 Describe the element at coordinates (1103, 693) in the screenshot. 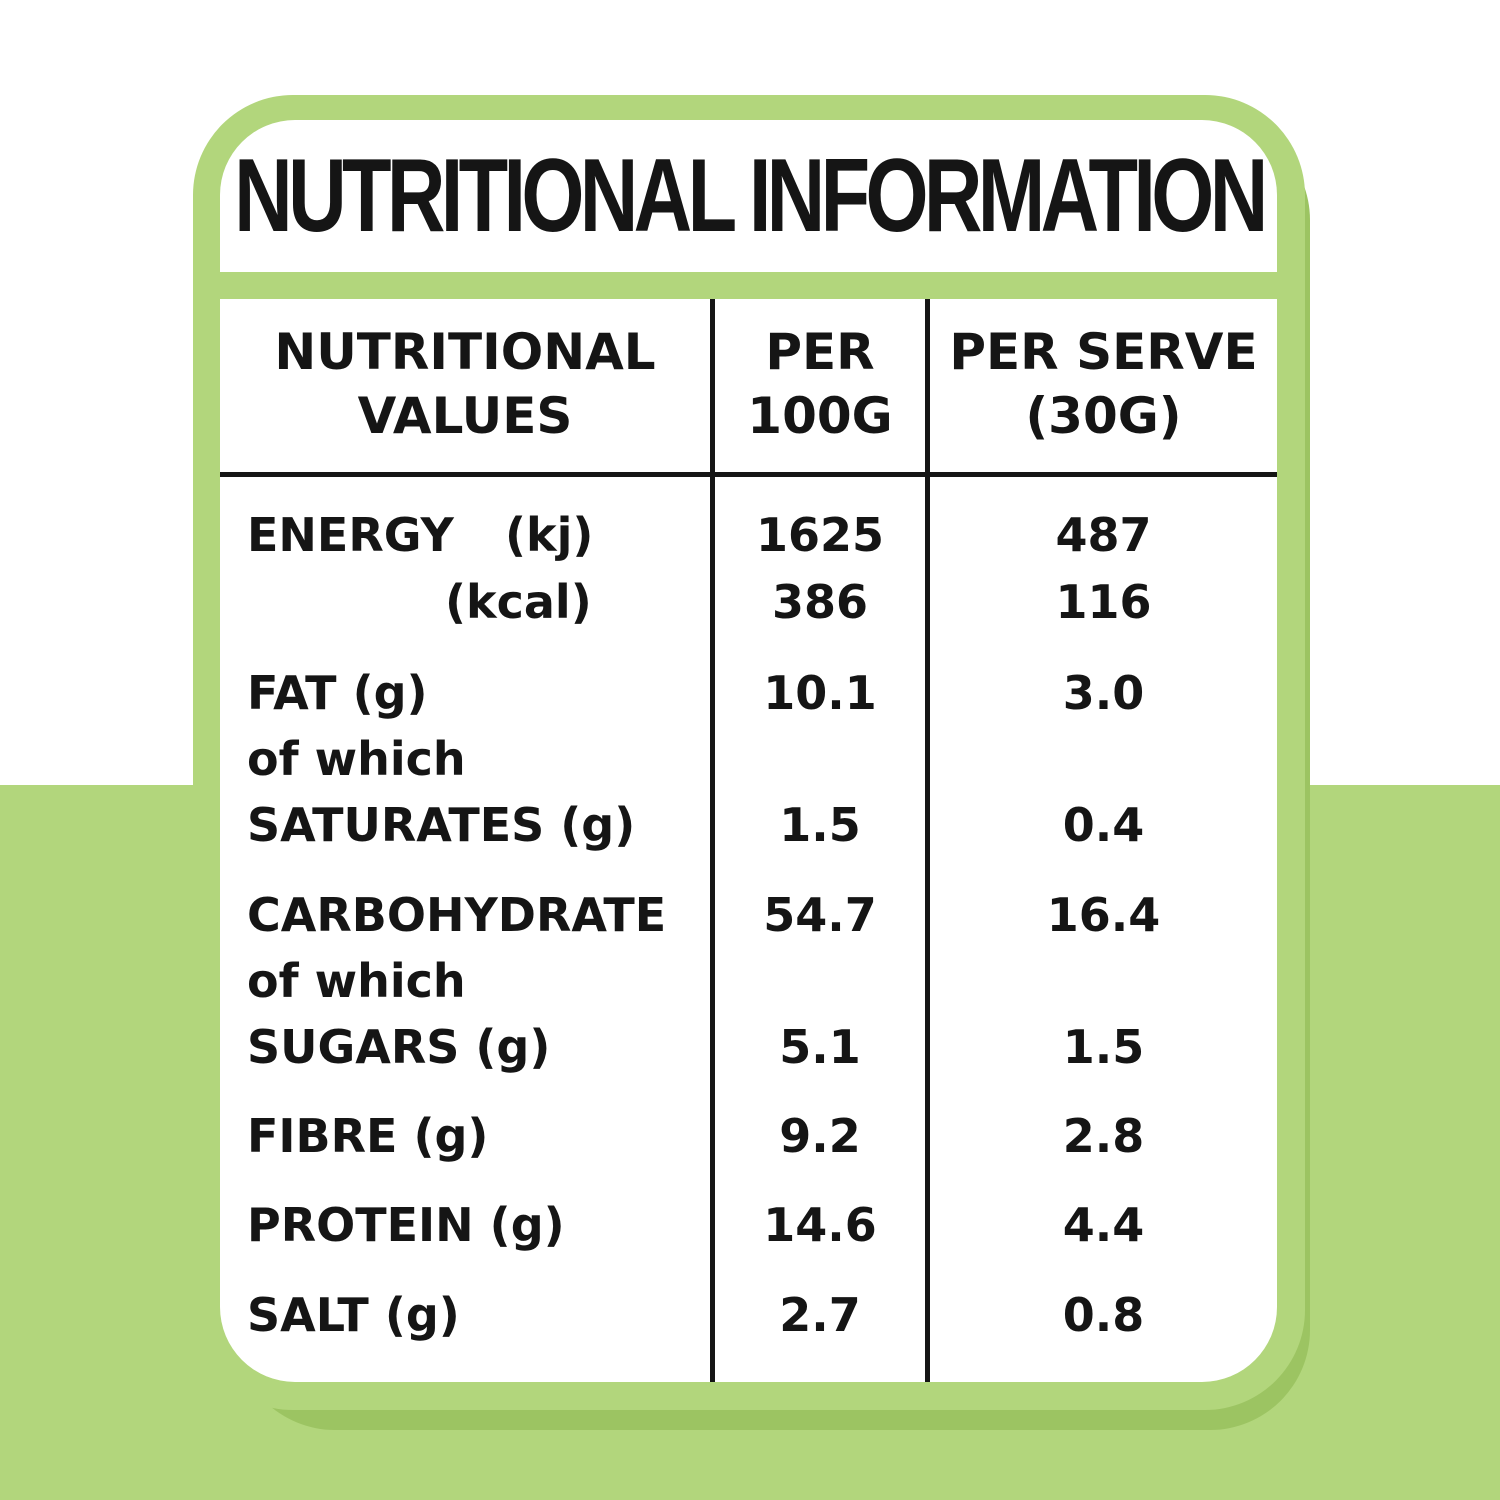

I see `value-fat-serve: 3.0` at that location.